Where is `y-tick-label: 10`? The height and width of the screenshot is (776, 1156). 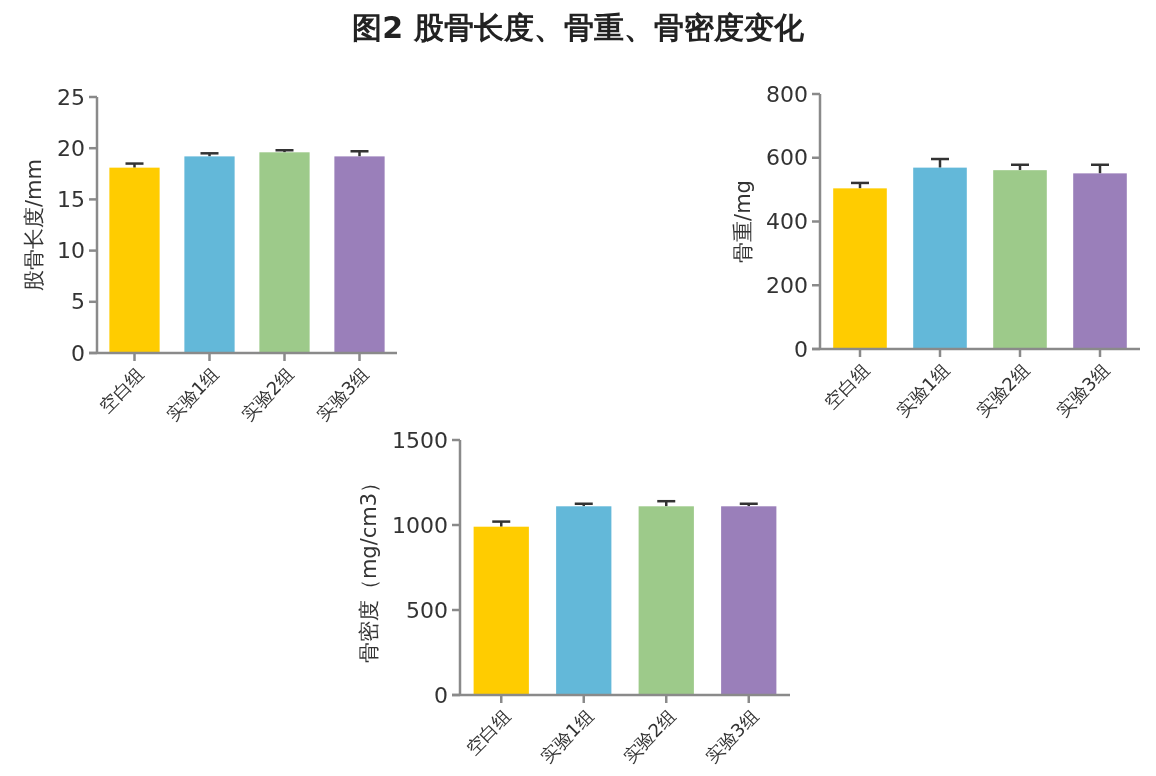
y-tick-label: 10 is located at coordinates (71, 251).